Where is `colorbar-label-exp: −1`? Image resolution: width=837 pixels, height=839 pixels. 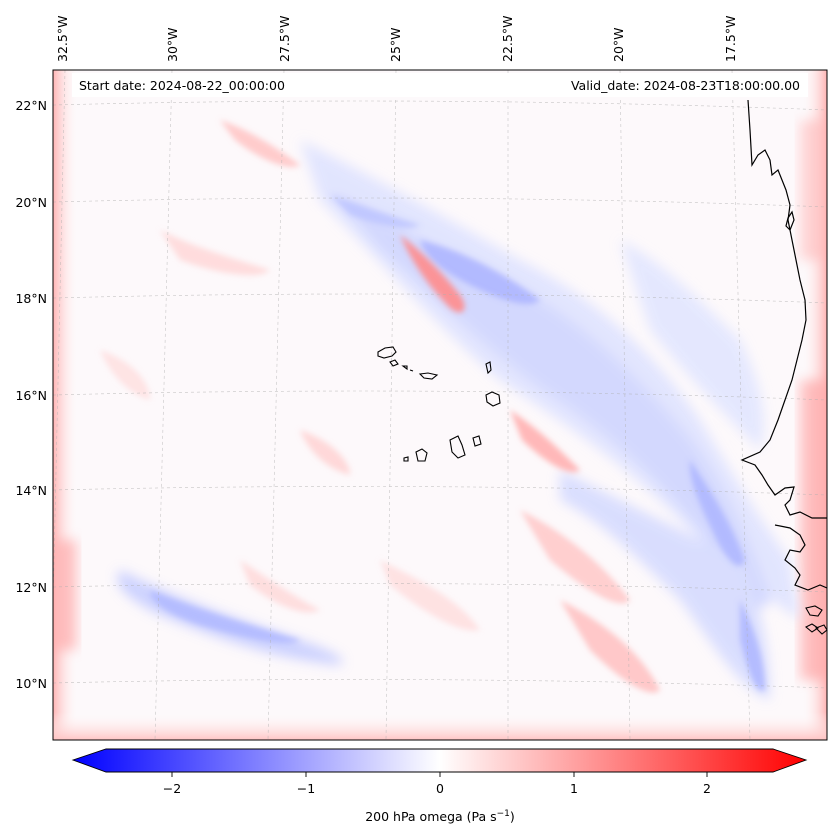 colorbar-label-exp: −1 is located at coordinates (503, 814).